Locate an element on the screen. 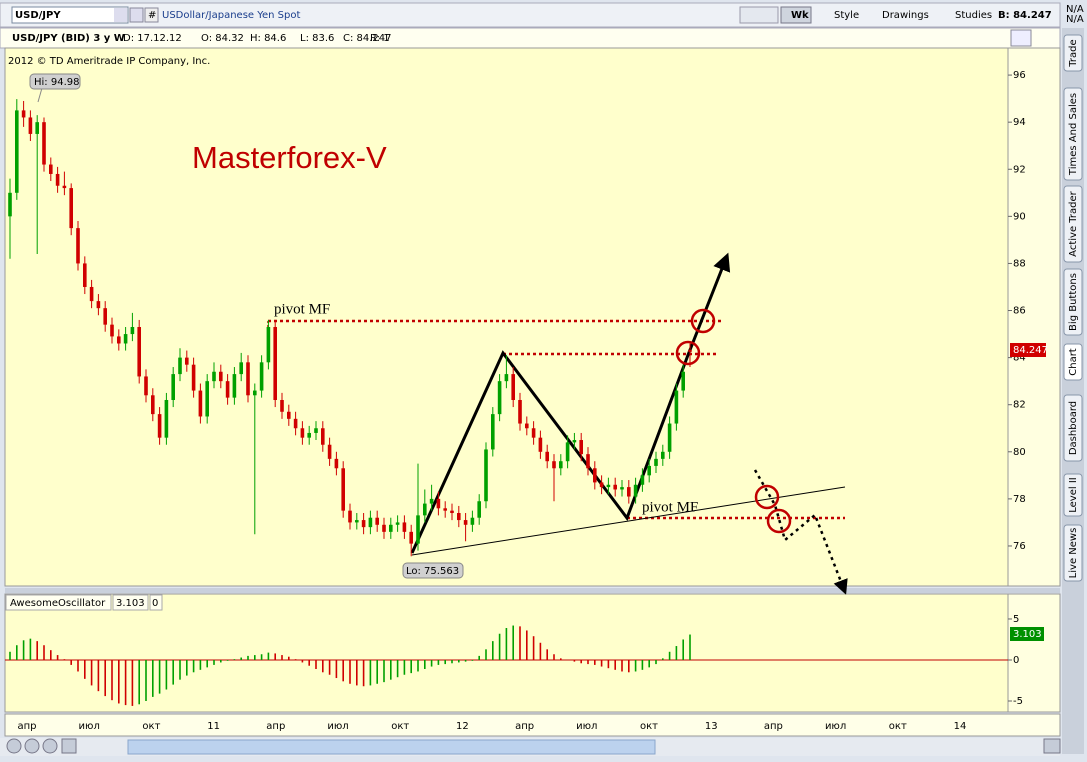 This screenshot has height=762, width=1087. x-tick-label: 14 is located at coordinates (960, 726).